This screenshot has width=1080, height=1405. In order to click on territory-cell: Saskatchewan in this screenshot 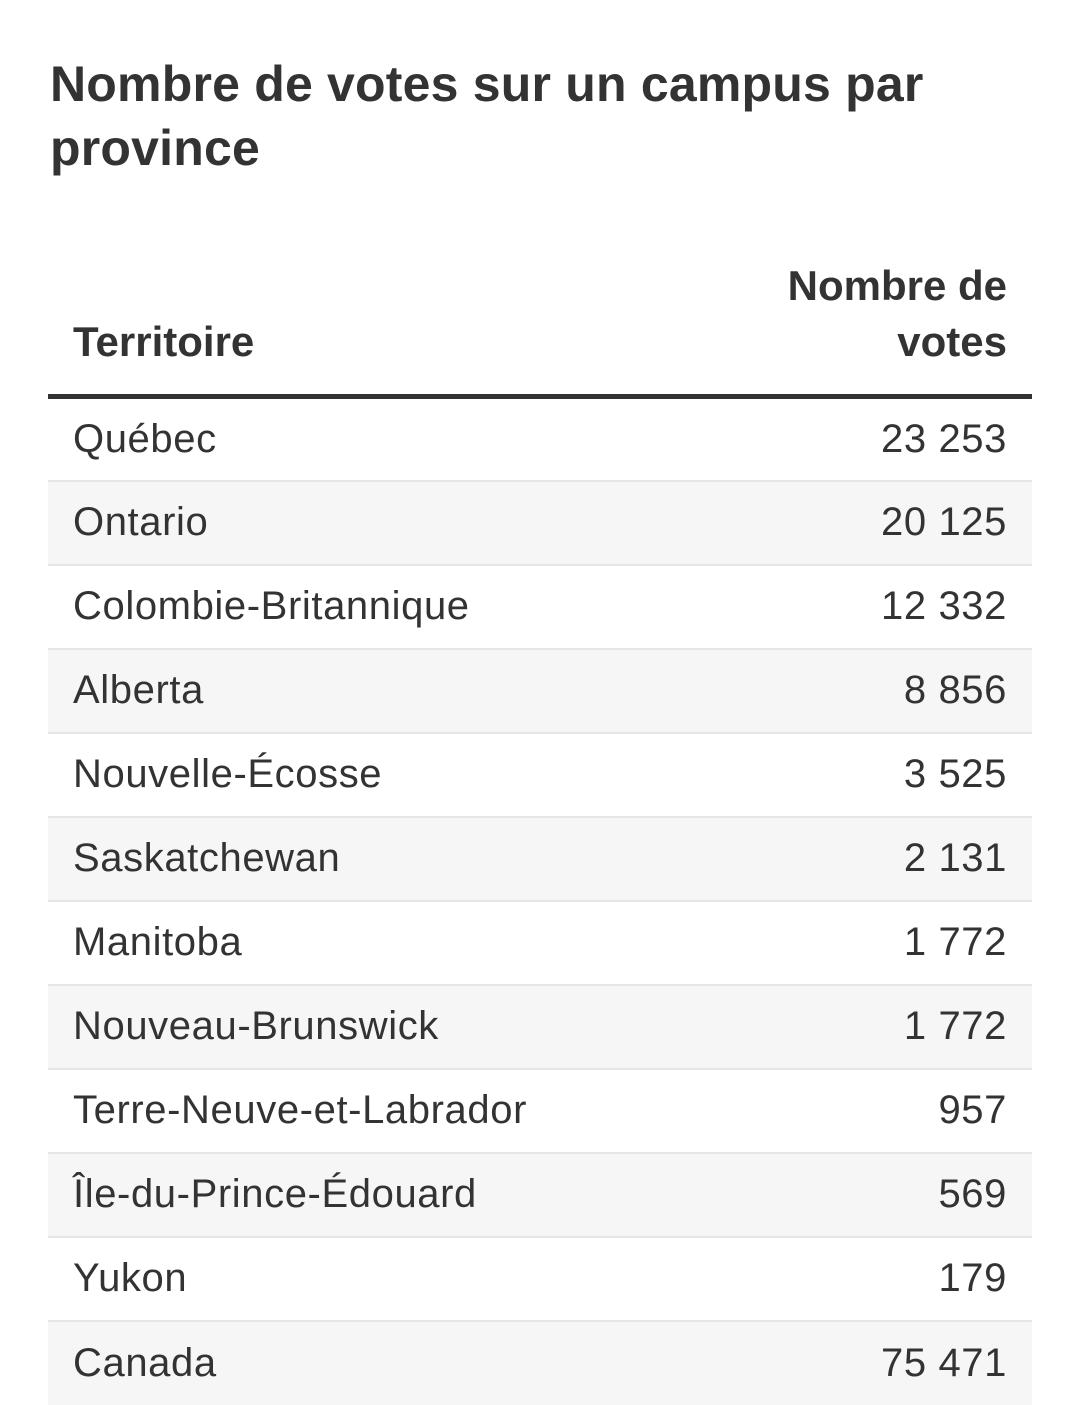, I will do `click(363, 859)`.